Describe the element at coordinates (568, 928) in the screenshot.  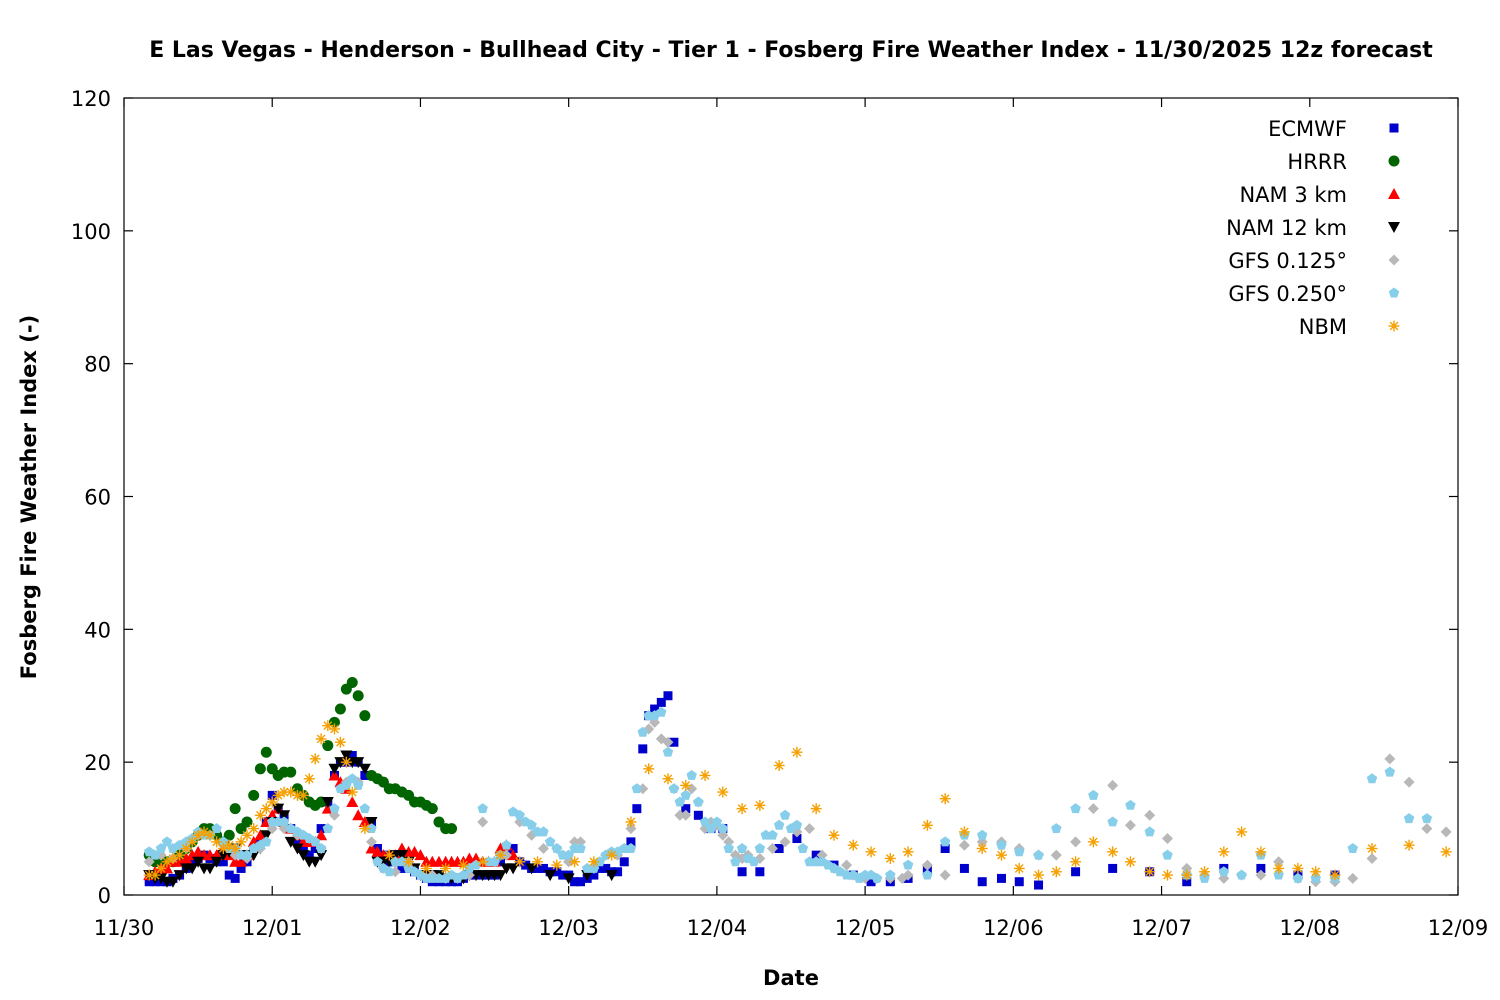
I see `x-tick-label: 12/03` at that location.